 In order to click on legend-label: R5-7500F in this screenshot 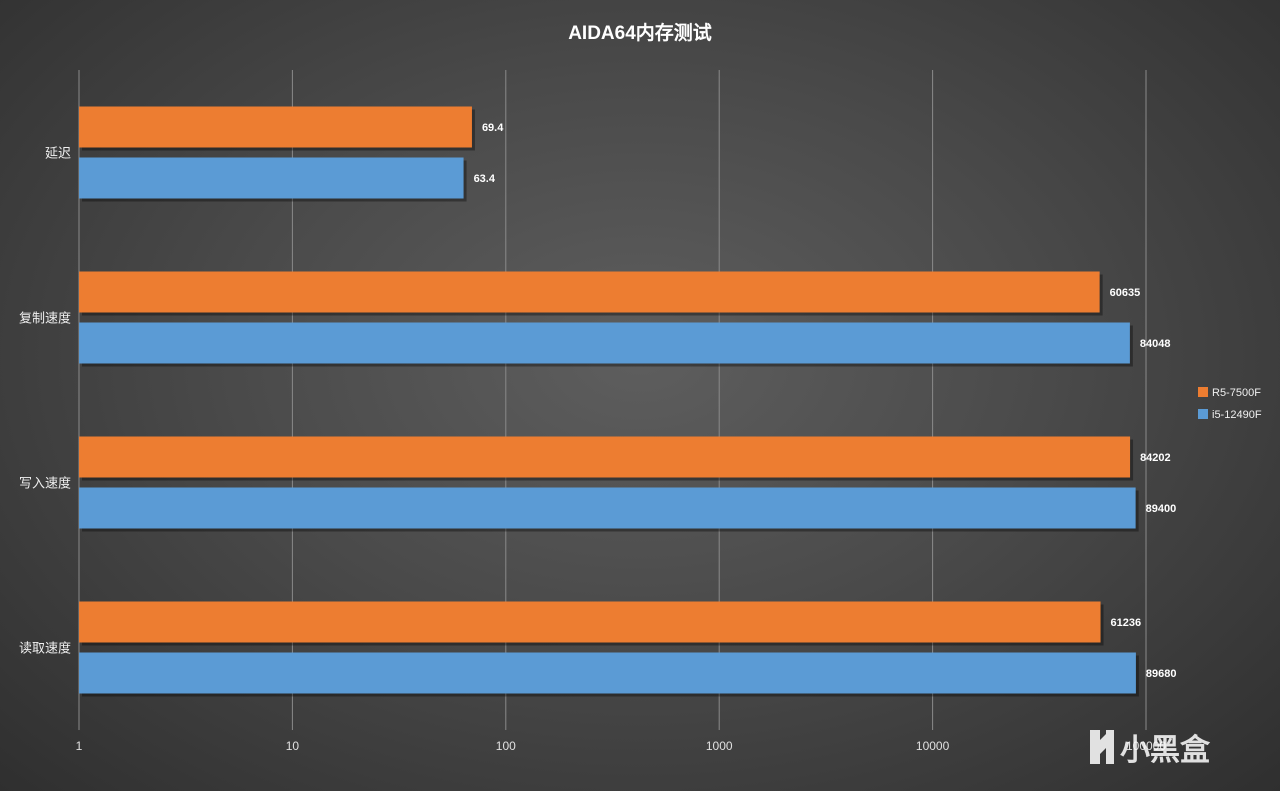, I will do `click(1236, 393)`.